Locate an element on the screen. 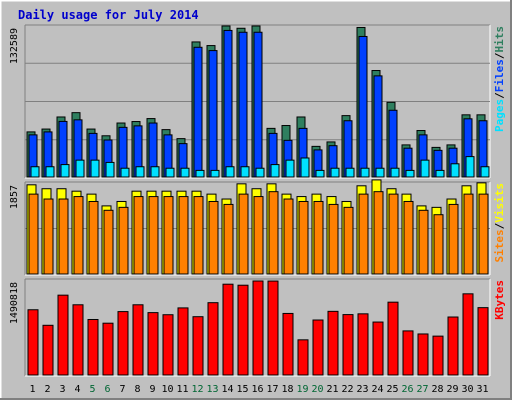 This screenshot has width=512, height=400. visits-sites-legend-item: / is located at coordinates (499, 225).